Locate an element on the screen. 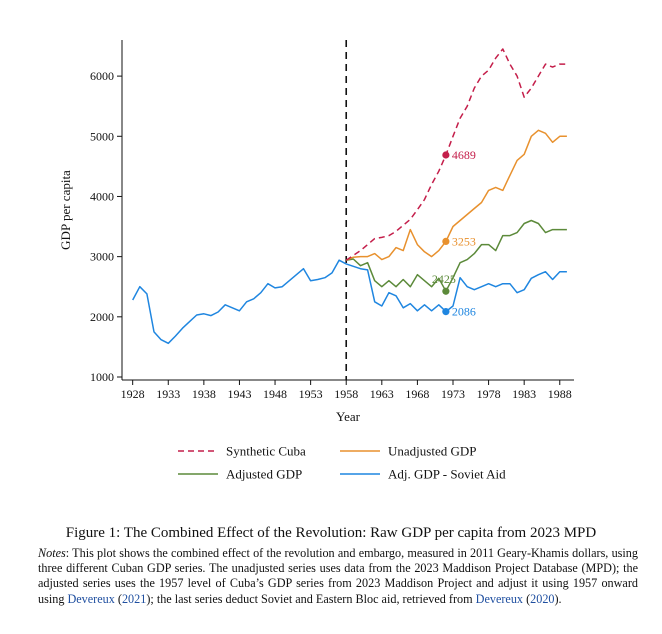 This screenshot has height=634, width=662. x-tick-label: 1988 is located at coordinates (560, 394).